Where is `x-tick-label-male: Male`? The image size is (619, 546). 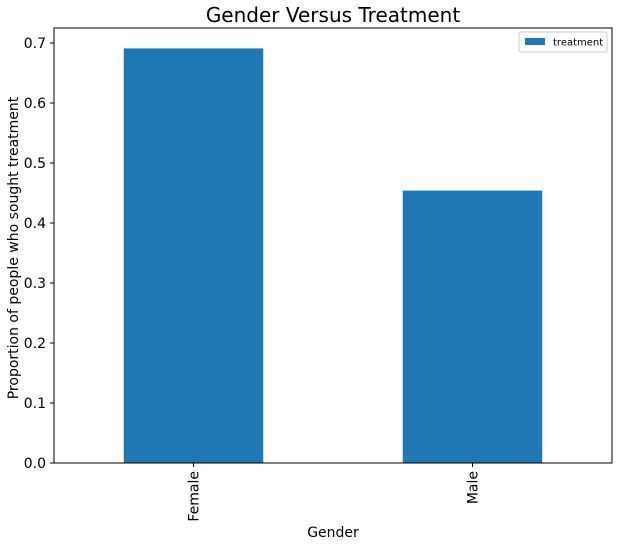 x-tick-label-male: Male is located at coordinates (474, 487).